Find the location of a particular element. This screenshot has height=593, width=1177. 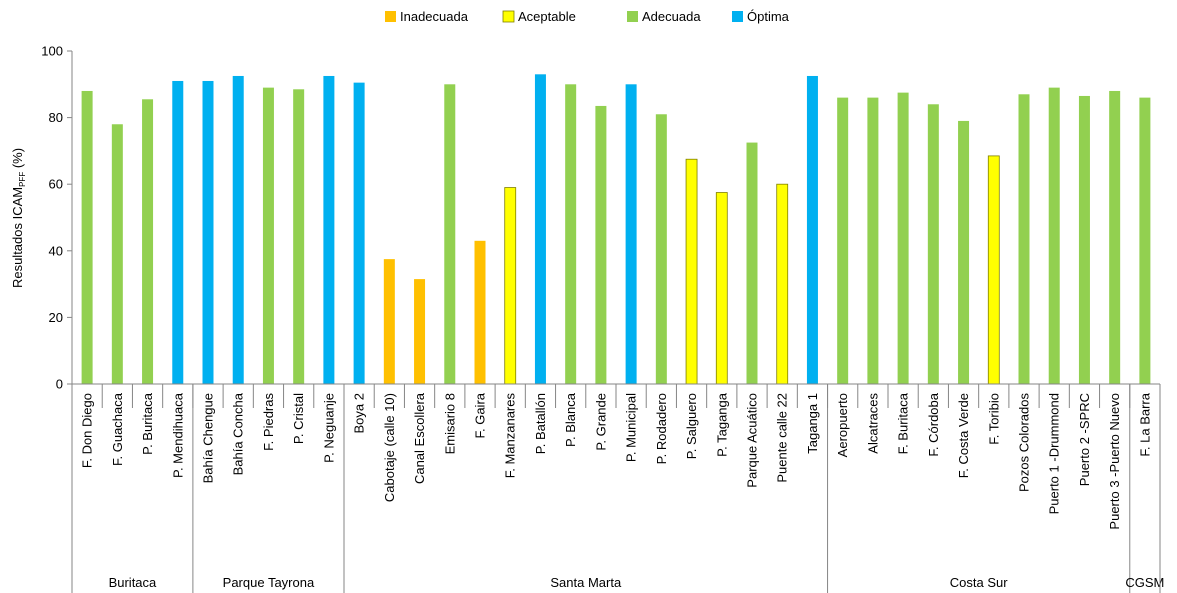

x-category-label: Alcatraces is located at coordinates (872, 423).